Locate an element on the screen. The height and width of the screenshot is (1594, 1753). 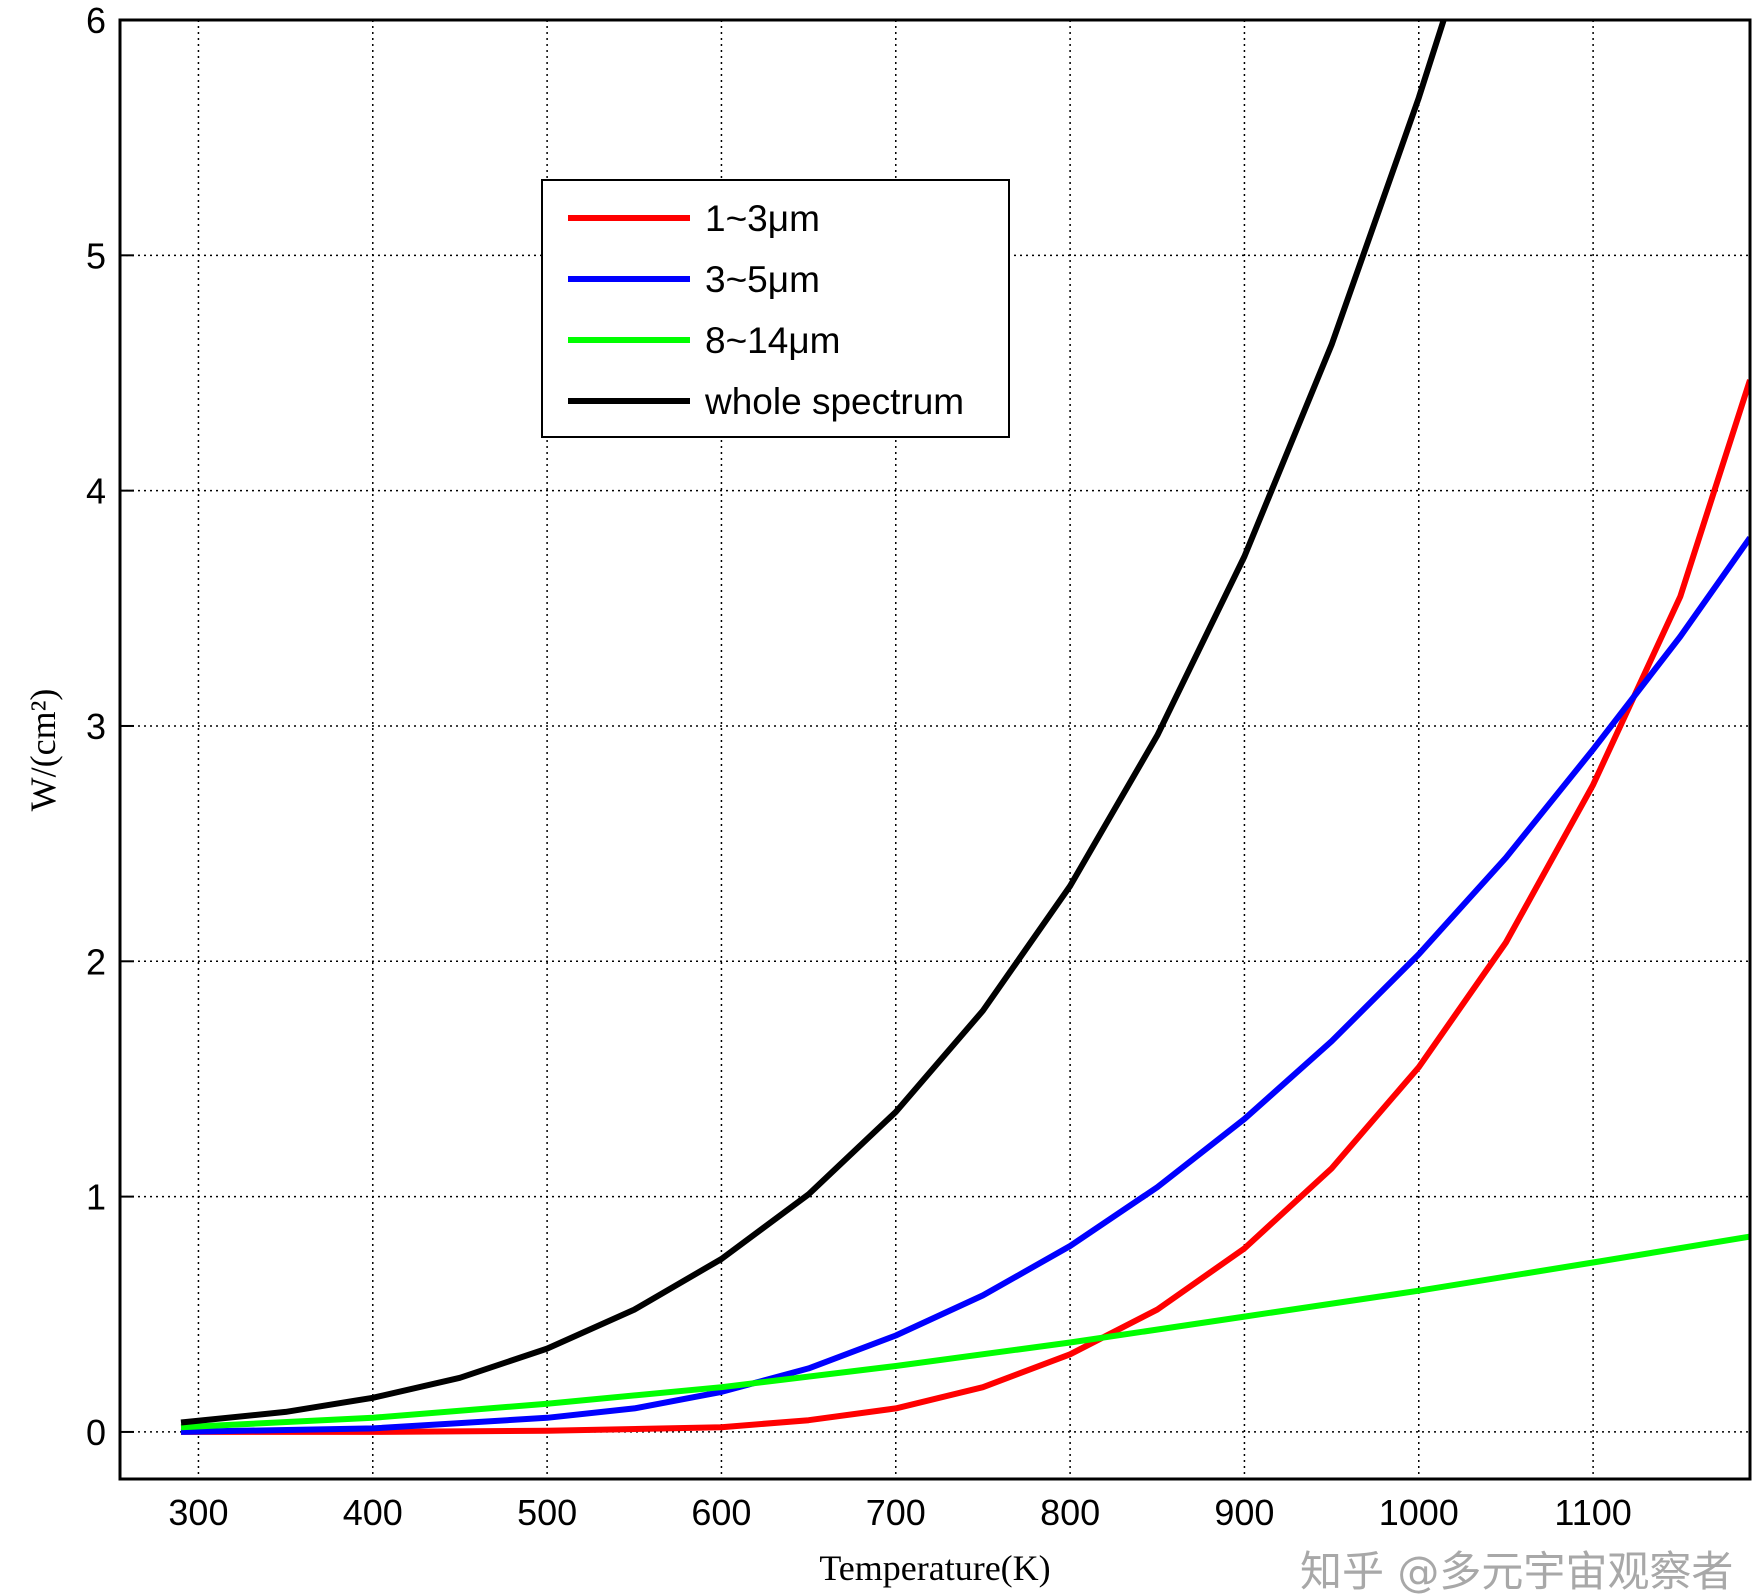
y-tick-label: 4 is located at coordinates (96, 491).